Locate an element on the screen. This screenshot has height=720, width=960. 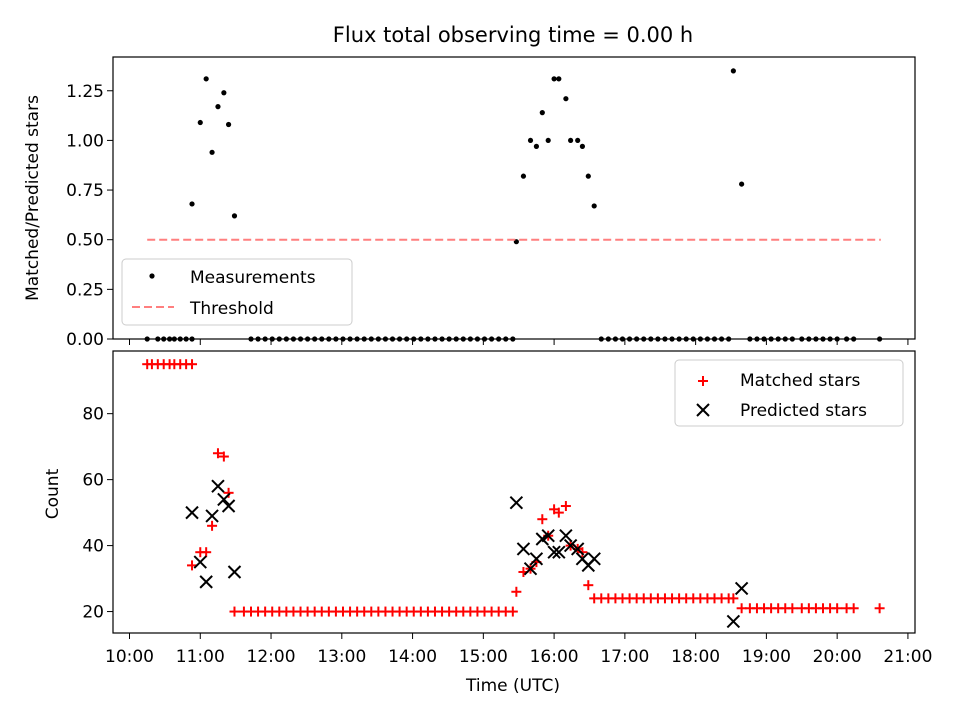
xtick-label: 16:00 is located at coordinates (554, 657).